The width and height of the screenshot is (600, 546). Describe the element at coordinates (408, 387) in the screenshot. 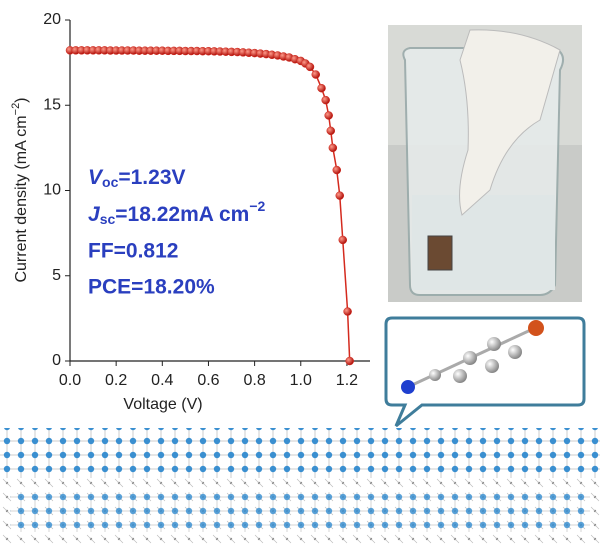

I see `nitrogen` at that location.